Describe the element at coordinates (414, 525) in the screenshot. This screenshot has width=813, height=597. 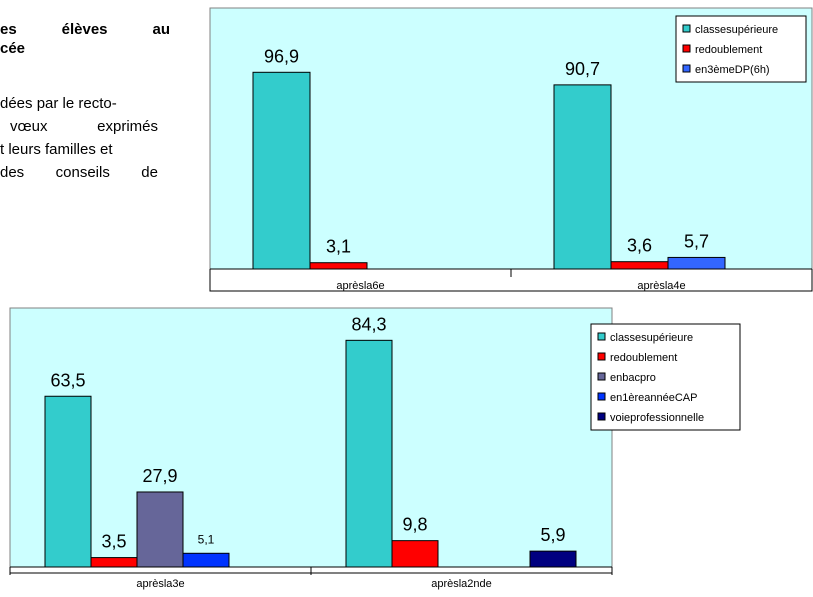
I see `data-label: 9,8` at that location.